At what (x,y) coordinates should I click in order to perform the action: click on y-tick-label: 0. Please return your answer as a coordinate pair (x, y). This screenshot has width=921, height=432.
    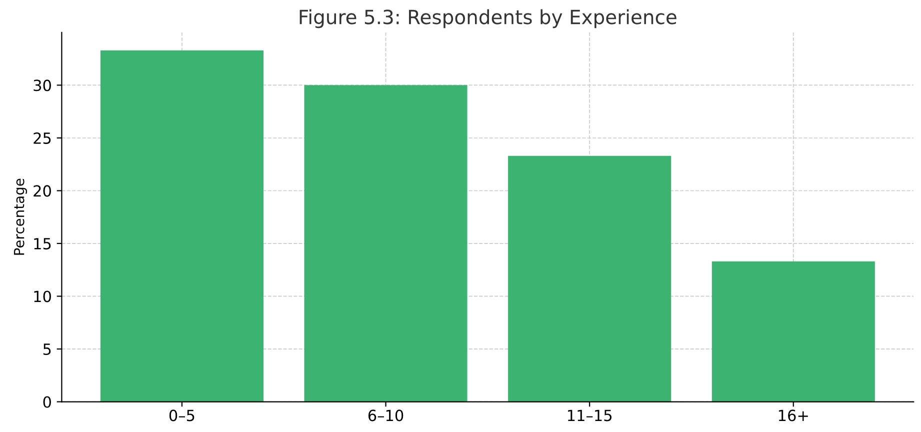
    Looking at the image, I should click on (47, 402).